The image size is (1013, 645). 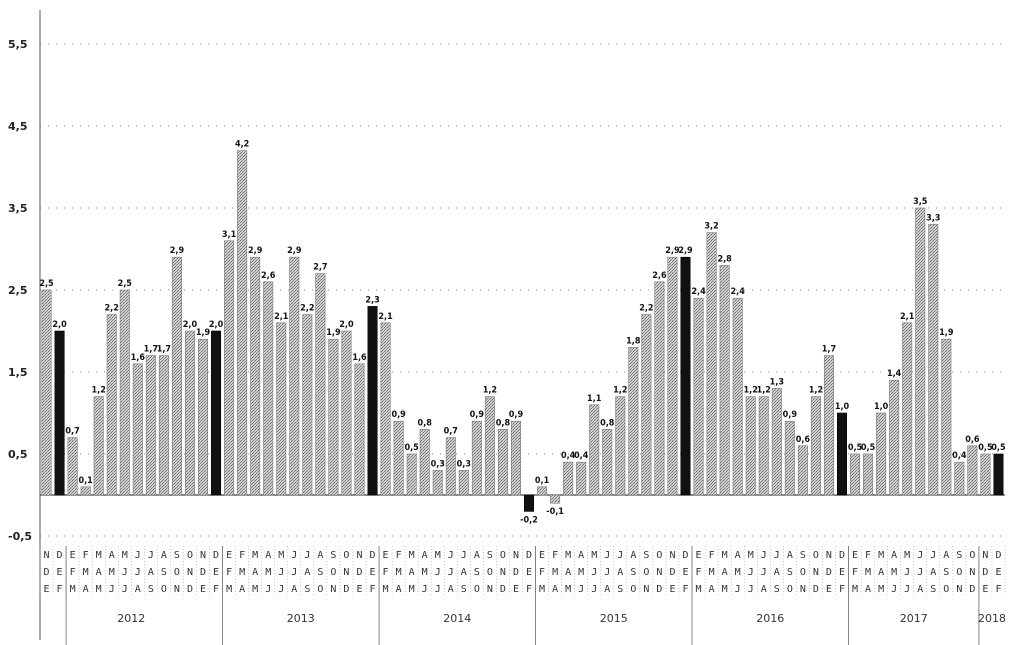 What do you see at coordinates (914, 618) in the screenshot?
I see `year-label: 2017` at bounding box center [914, 618].